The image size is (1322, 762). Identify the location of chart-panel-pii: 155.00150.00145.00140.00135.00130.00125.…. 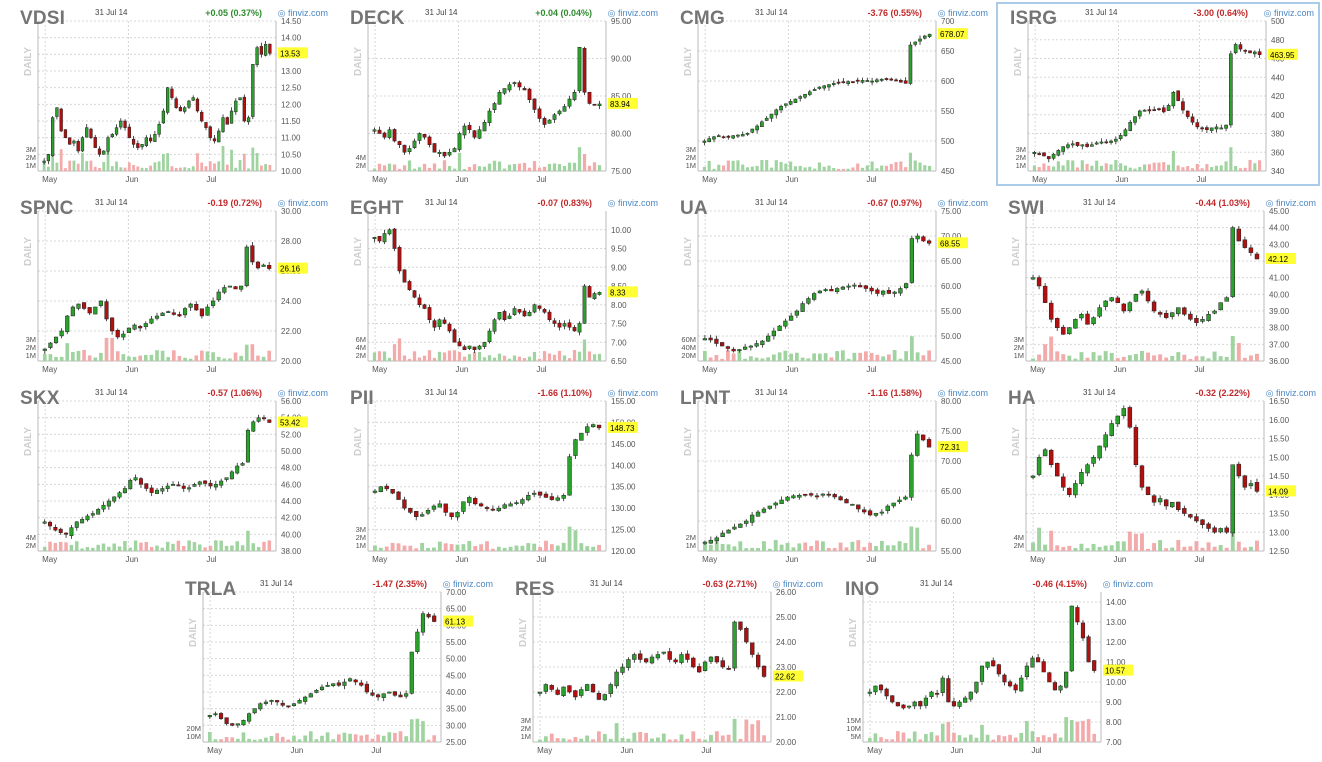
(500, 476).